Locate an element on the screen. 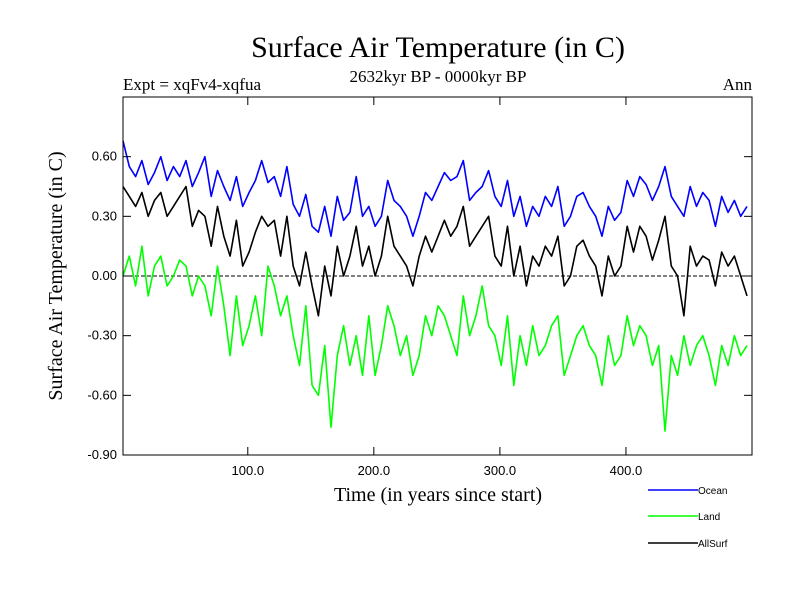  x-tick-label: 400.0 is located at coordinates (626, 470).